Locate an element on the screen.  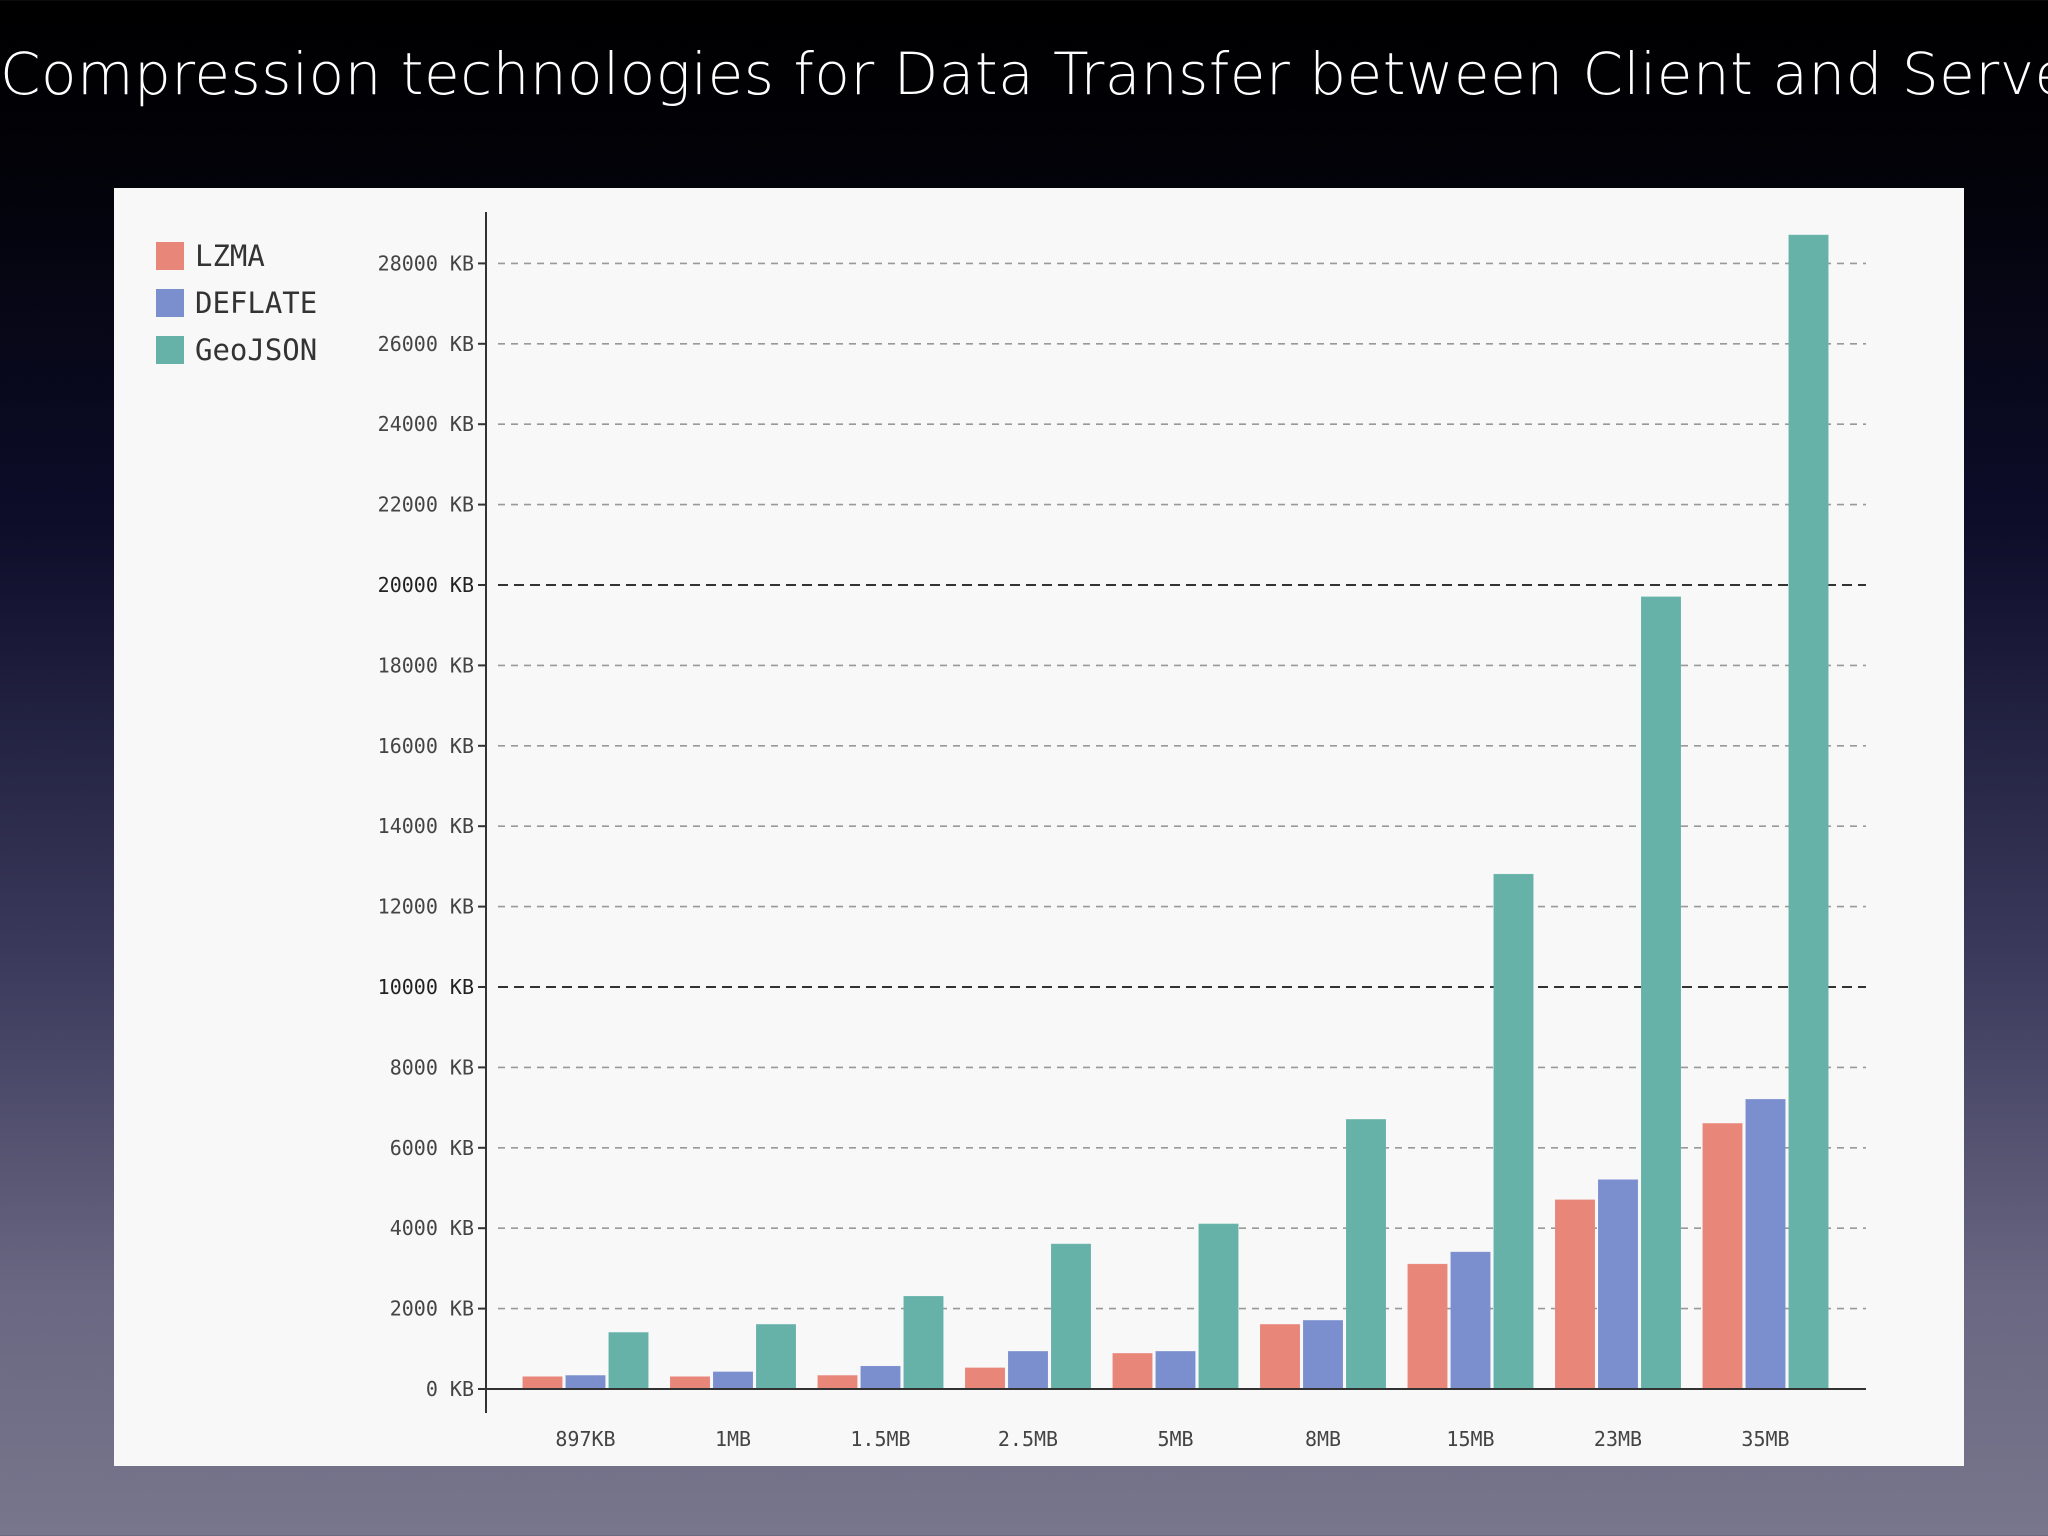
legend-label: LZMA is located at coordinates (230, 255).